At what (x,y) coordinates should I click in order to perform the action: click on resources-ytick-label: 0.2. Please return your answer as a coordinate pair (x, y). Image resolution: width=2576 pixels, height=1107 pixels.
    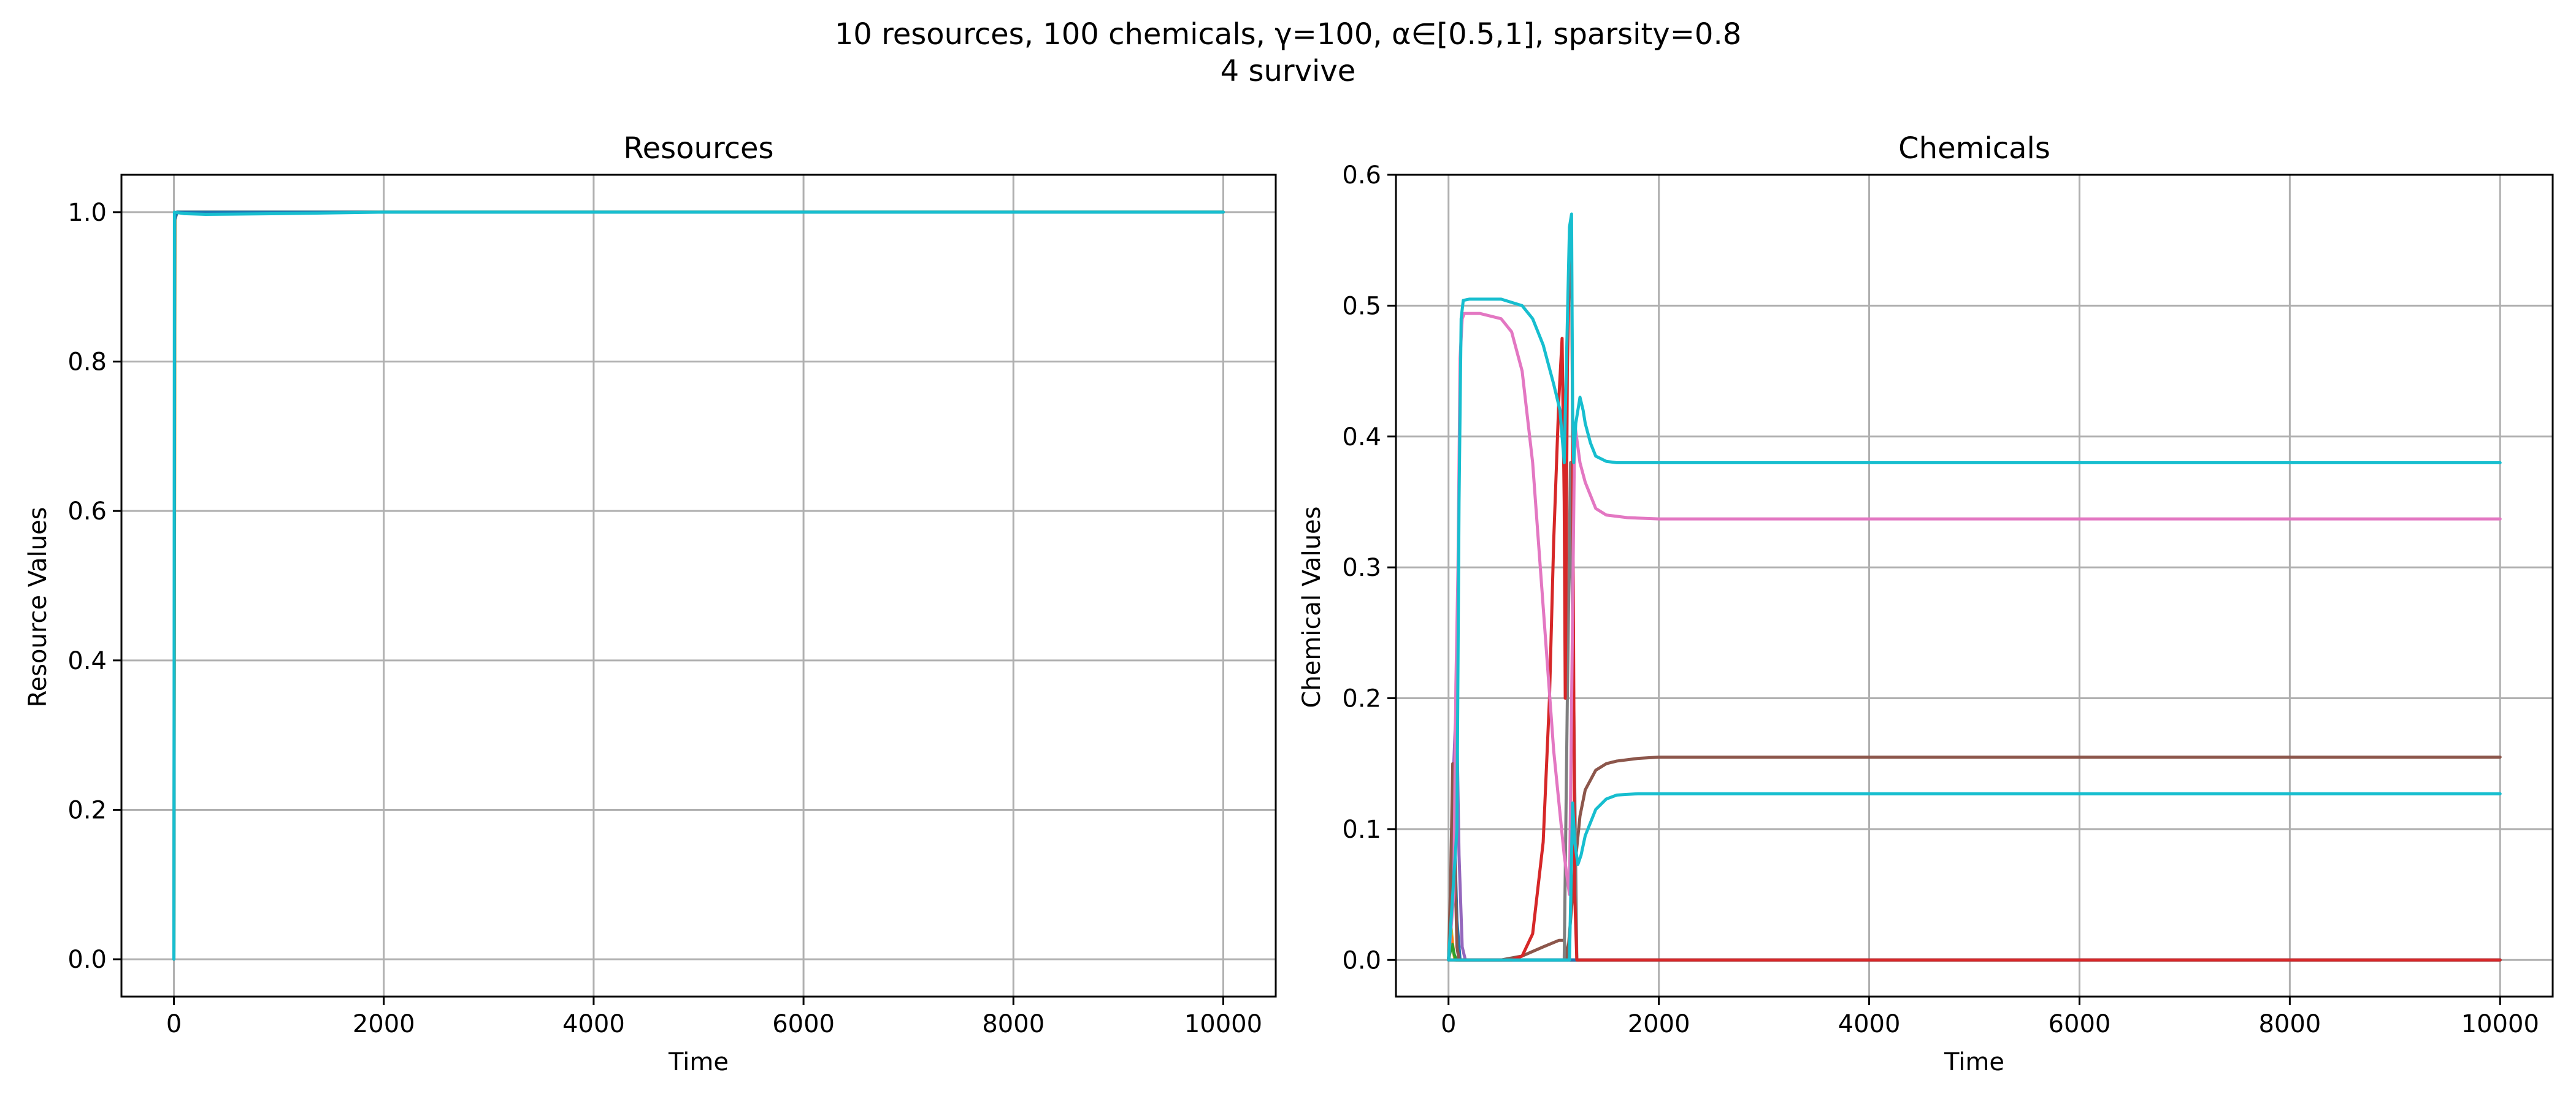
    Looking at the image, I should click on (87, 810).